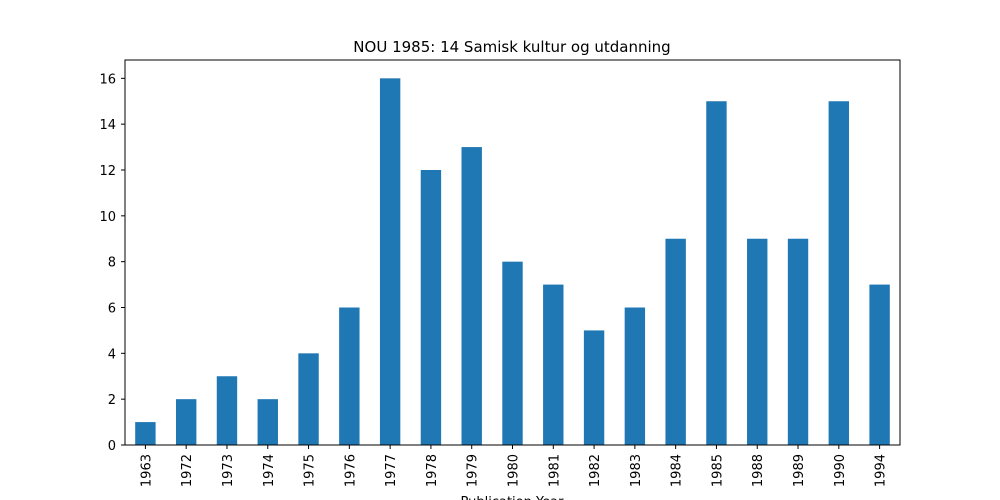 The image size is (1000, 500). I want to click on x-tick-label: 1984, so click(677, 470).